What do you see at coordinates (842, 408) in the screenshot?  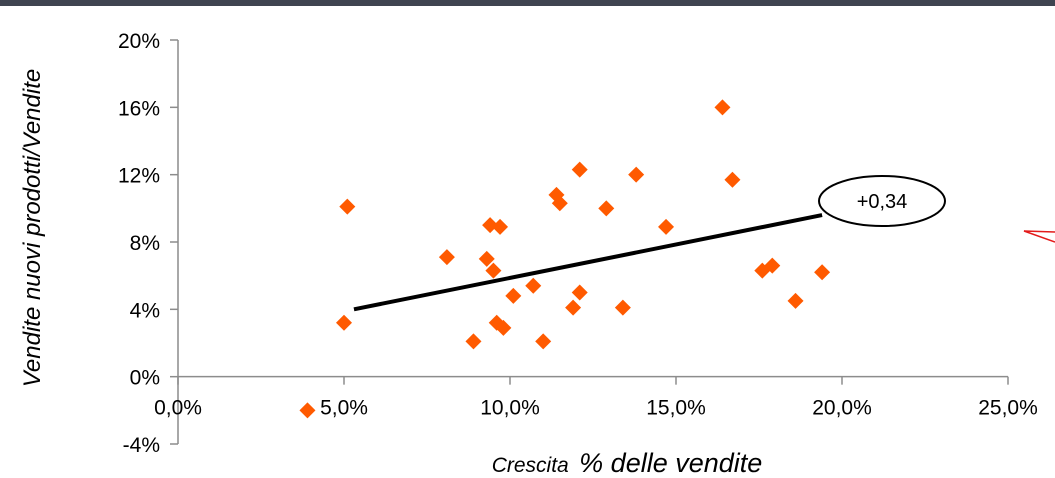 I see `x-tick-label: 20,0%` at bounding box center [842, 408].